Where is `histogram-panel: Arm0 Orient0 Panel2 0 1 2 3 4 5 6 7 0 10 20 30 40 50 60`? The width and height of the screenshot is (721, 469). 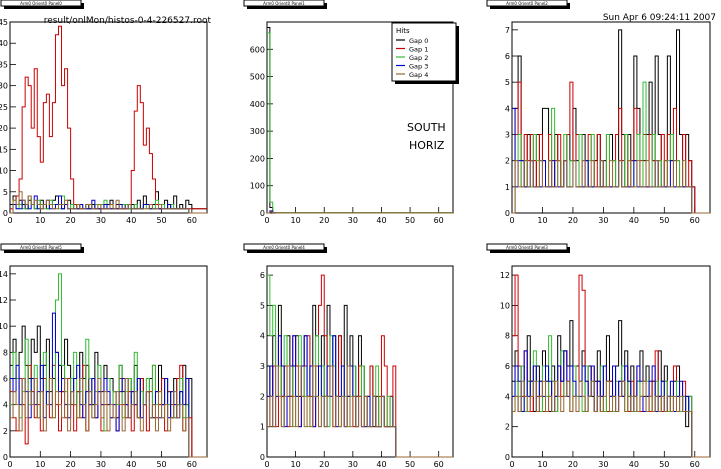 histogram-panel: Arm0 Orient0 Panel2 0 1 2 3 4 5 6 7 0 10 20 30 40 50 60 is located at coordinates (598, 112).